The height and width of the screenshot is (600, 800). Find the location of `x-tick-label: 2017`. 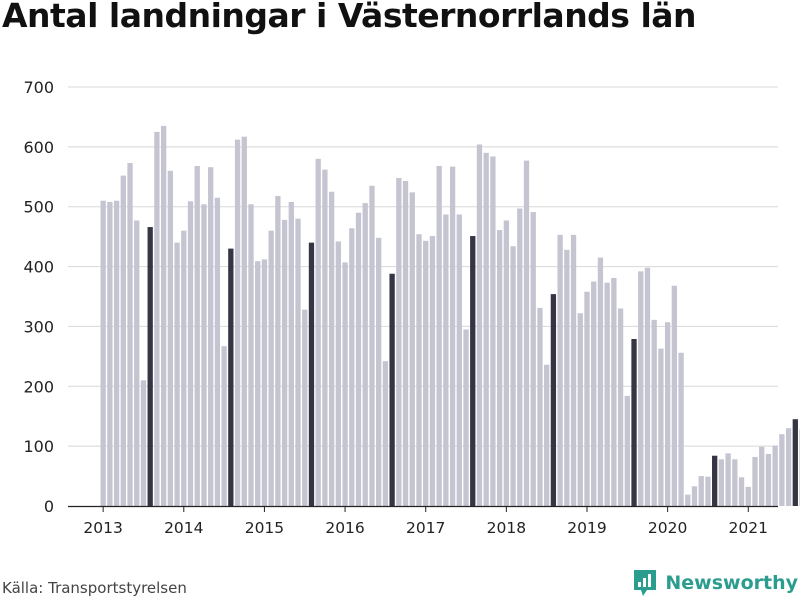

x-tick-label: 2017 is located at coordinates (425, 528).